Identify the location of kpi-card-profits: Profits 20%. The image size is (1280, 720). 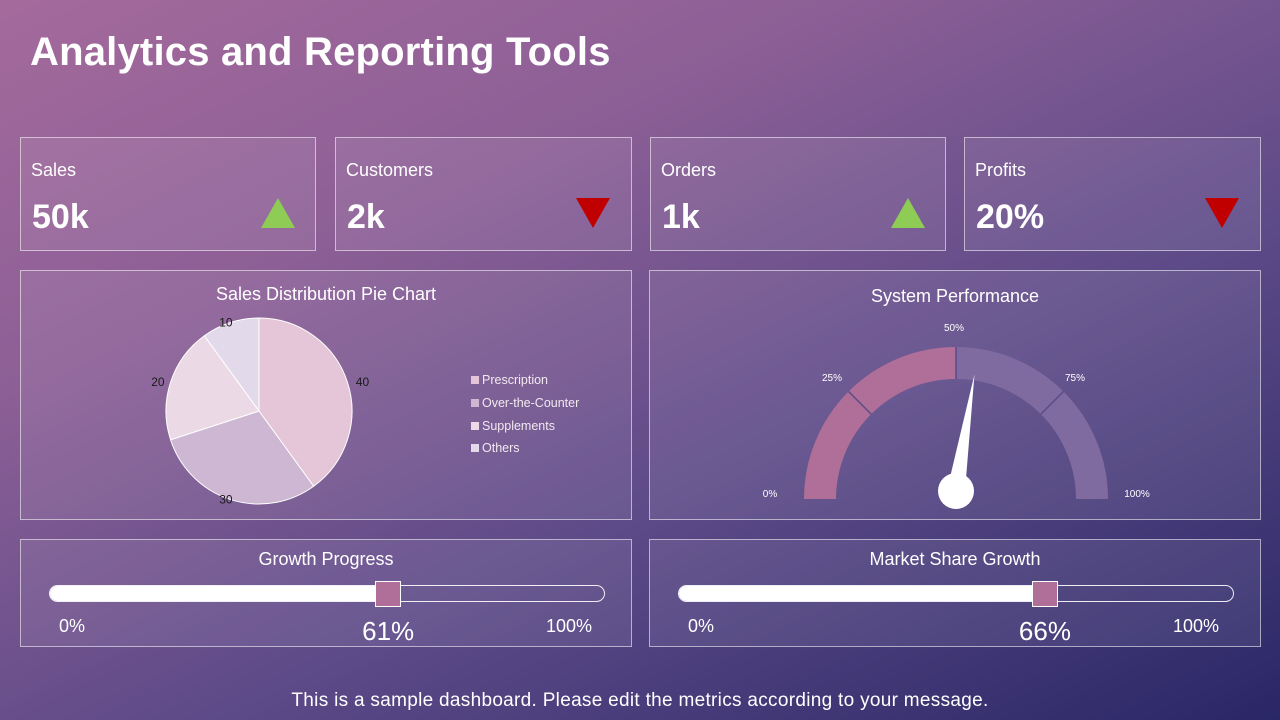
(1112, 194).